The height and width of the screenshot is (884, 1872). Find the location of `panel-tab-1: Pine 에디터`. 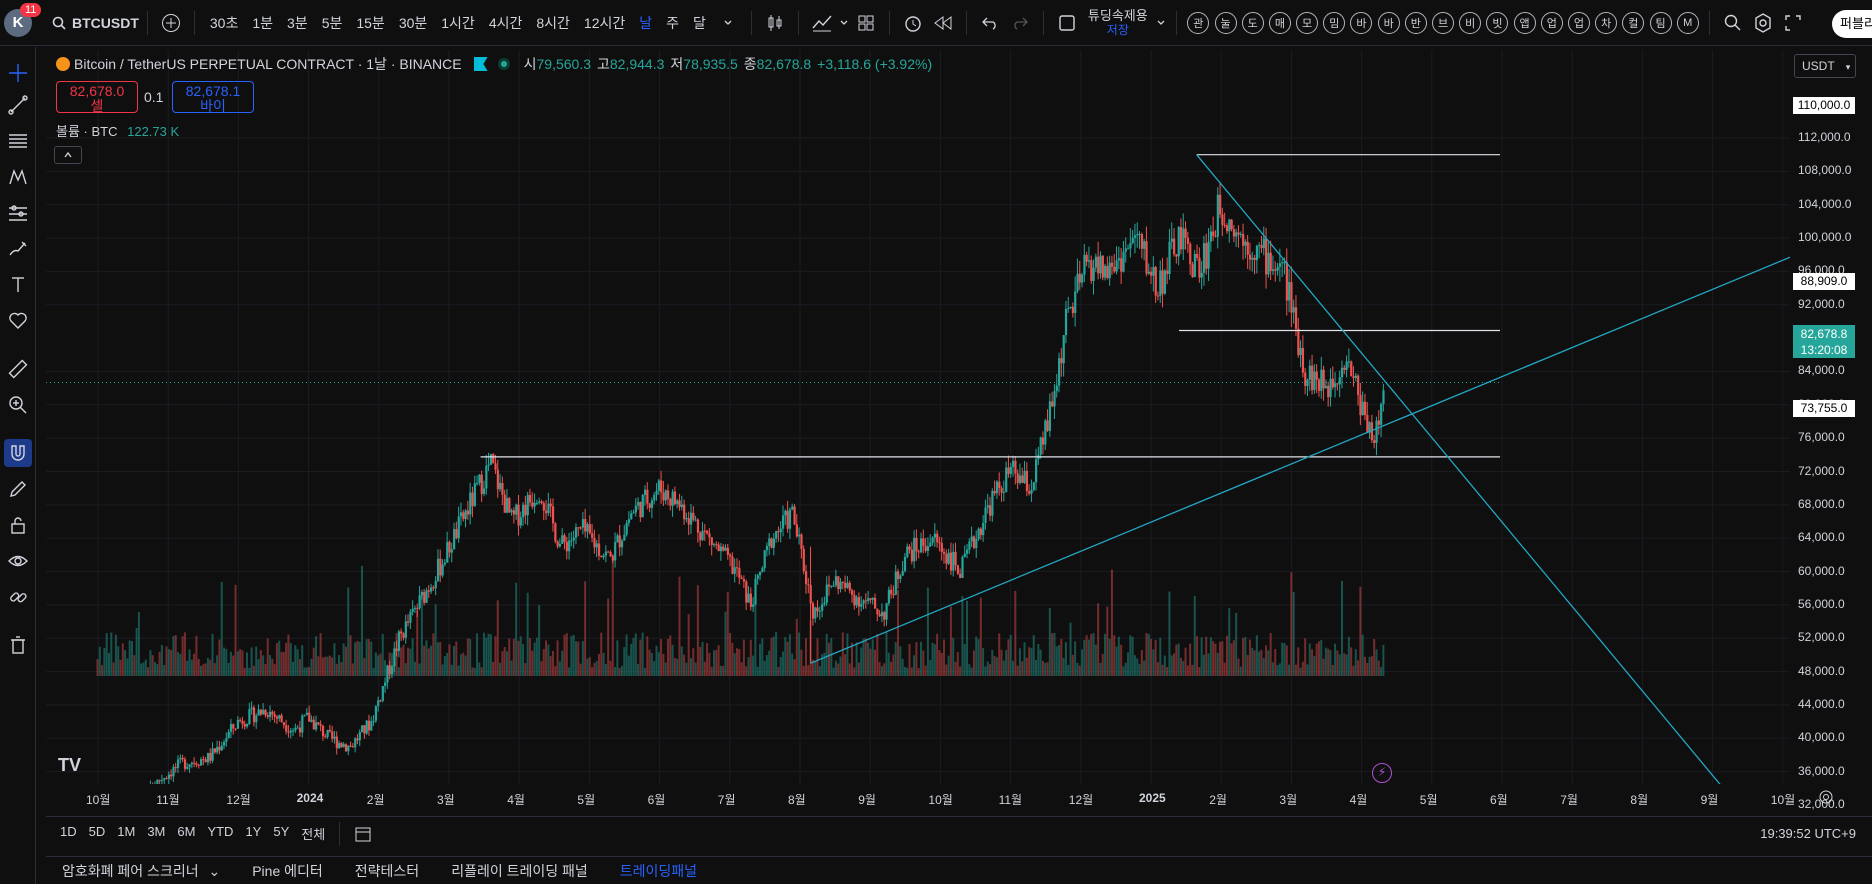

panel-tab-1: Pine 에디터 is located at coordinates (287, 870).